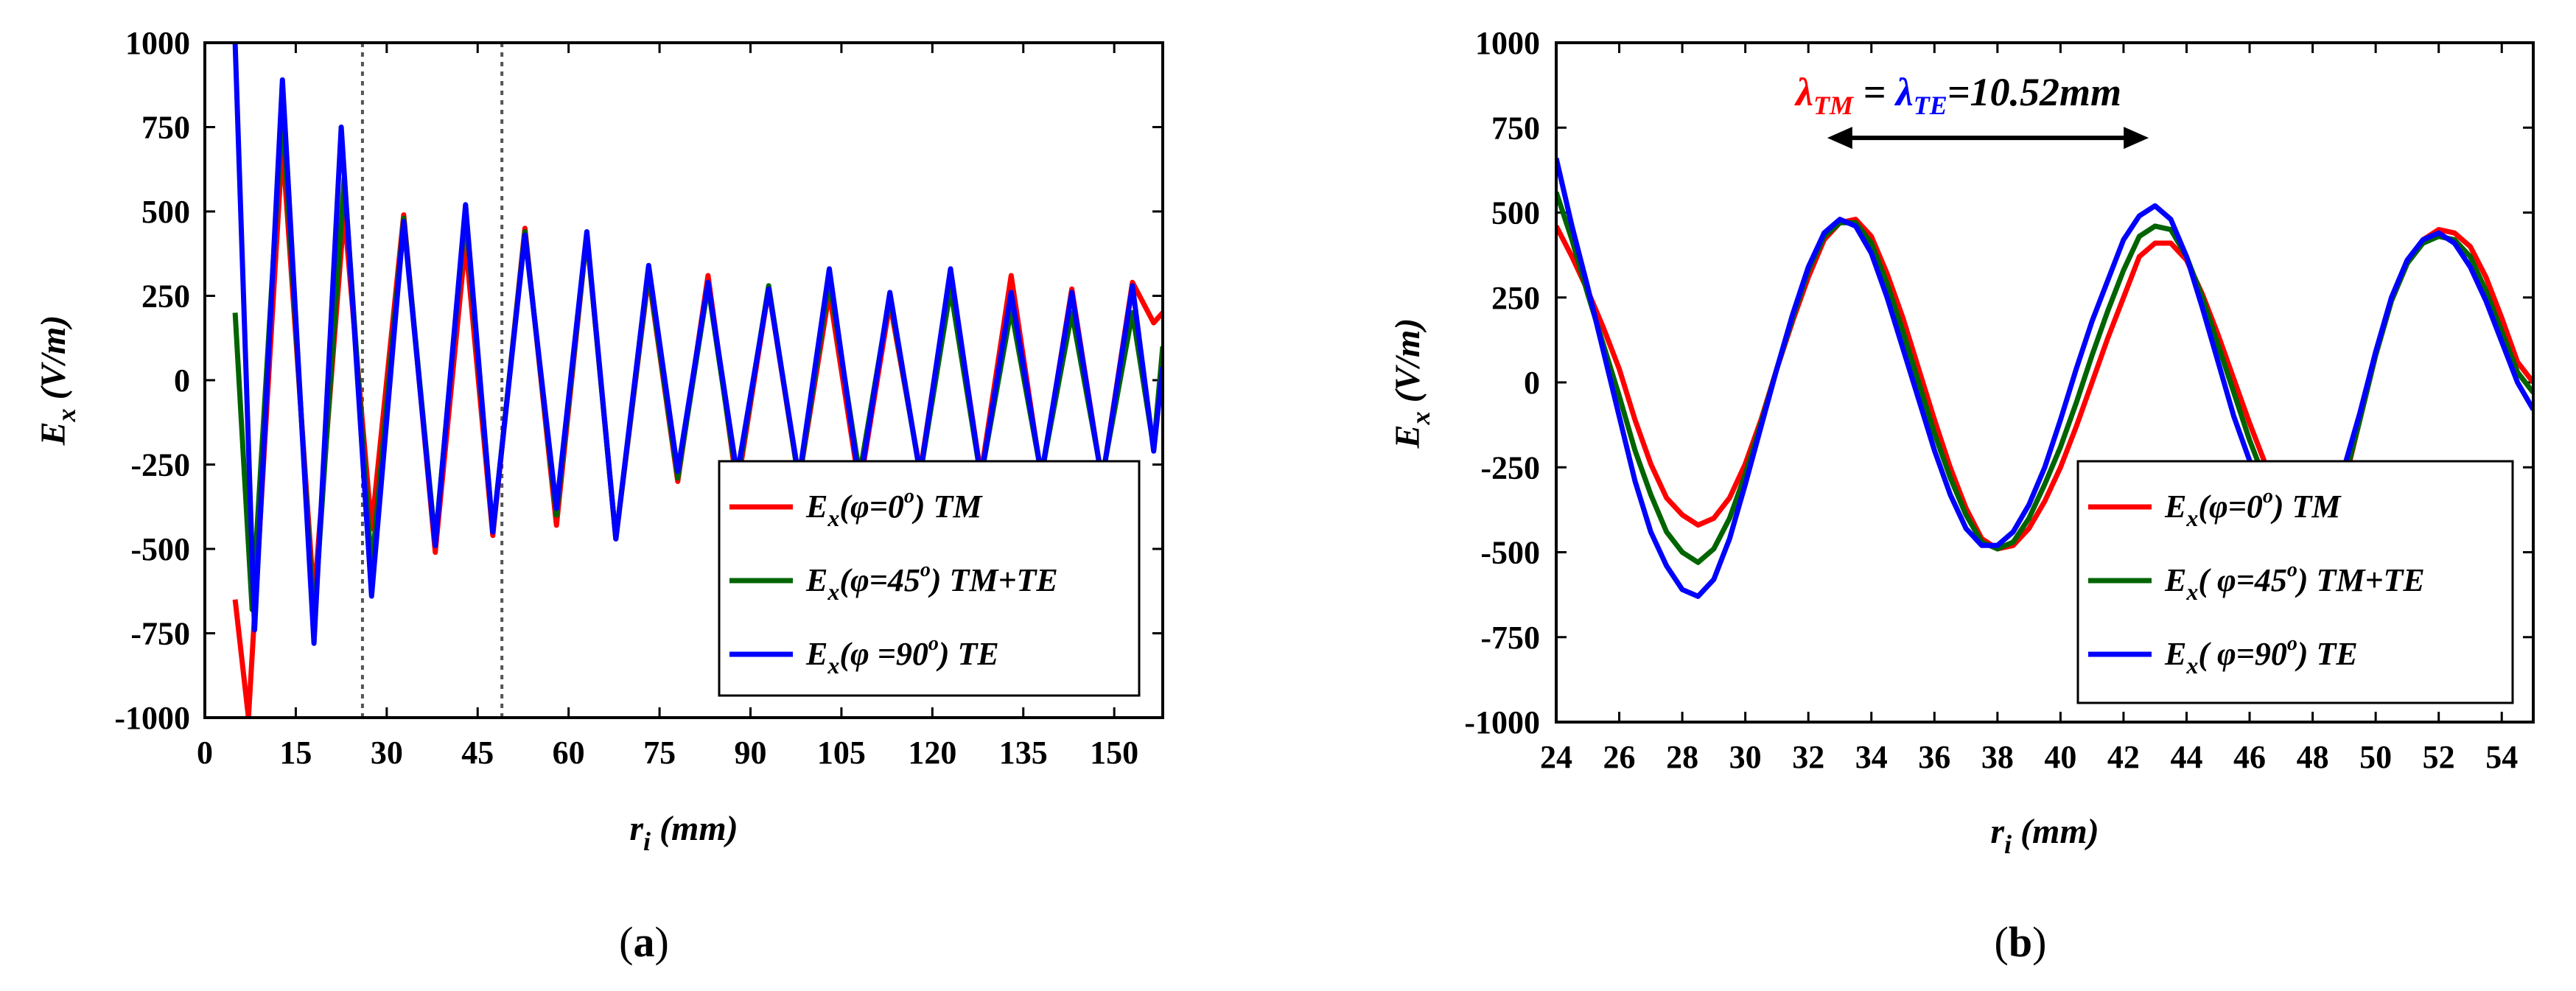 The image size is (2576, 991). What do you see at coordinates (751, 753) in the screenshot?
I see `x-tick-label: 90` at bounding box center [751, 753].